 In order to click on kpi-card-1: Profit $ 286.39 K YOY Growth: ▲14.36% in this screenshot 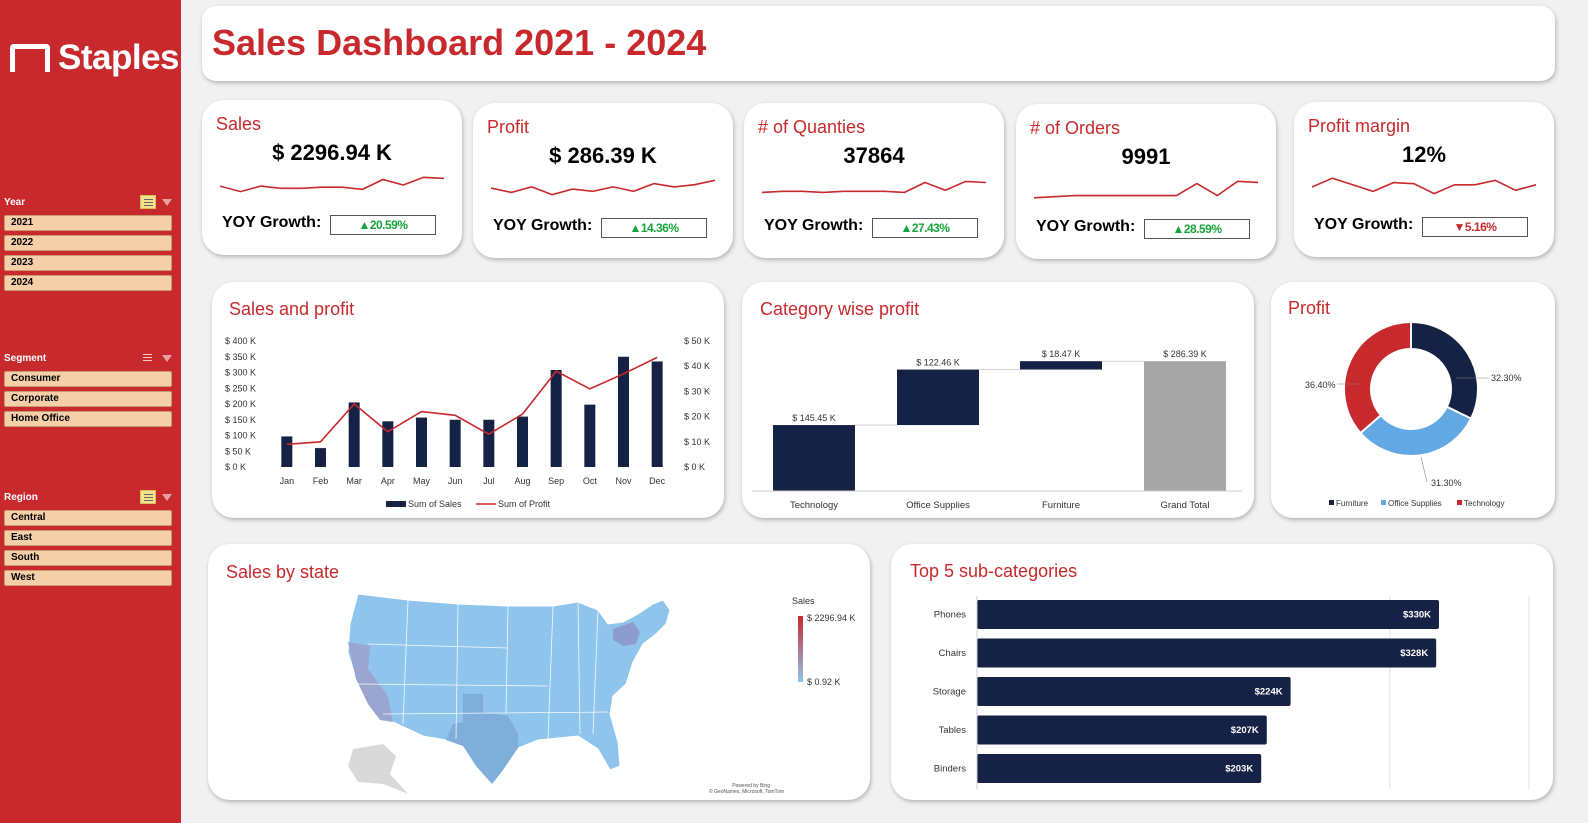, I will do `click(603, 180)`.